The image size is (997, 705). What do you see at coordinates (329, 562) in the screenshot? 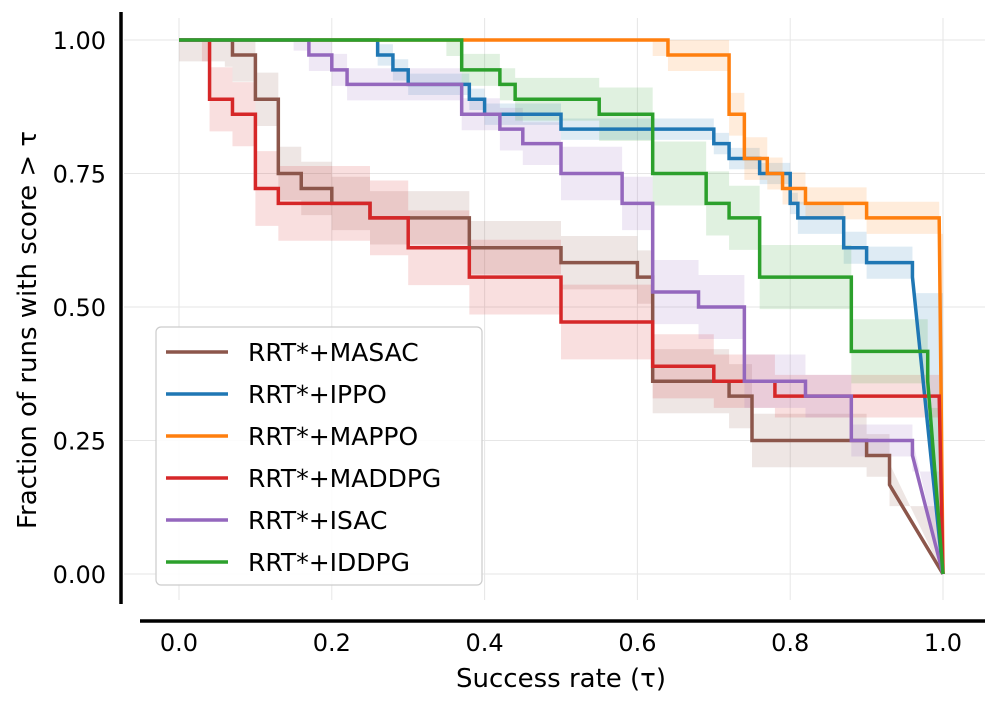
I see `legend-entry-5: RRT*+IDDPG` at bounding box center [329, 562].